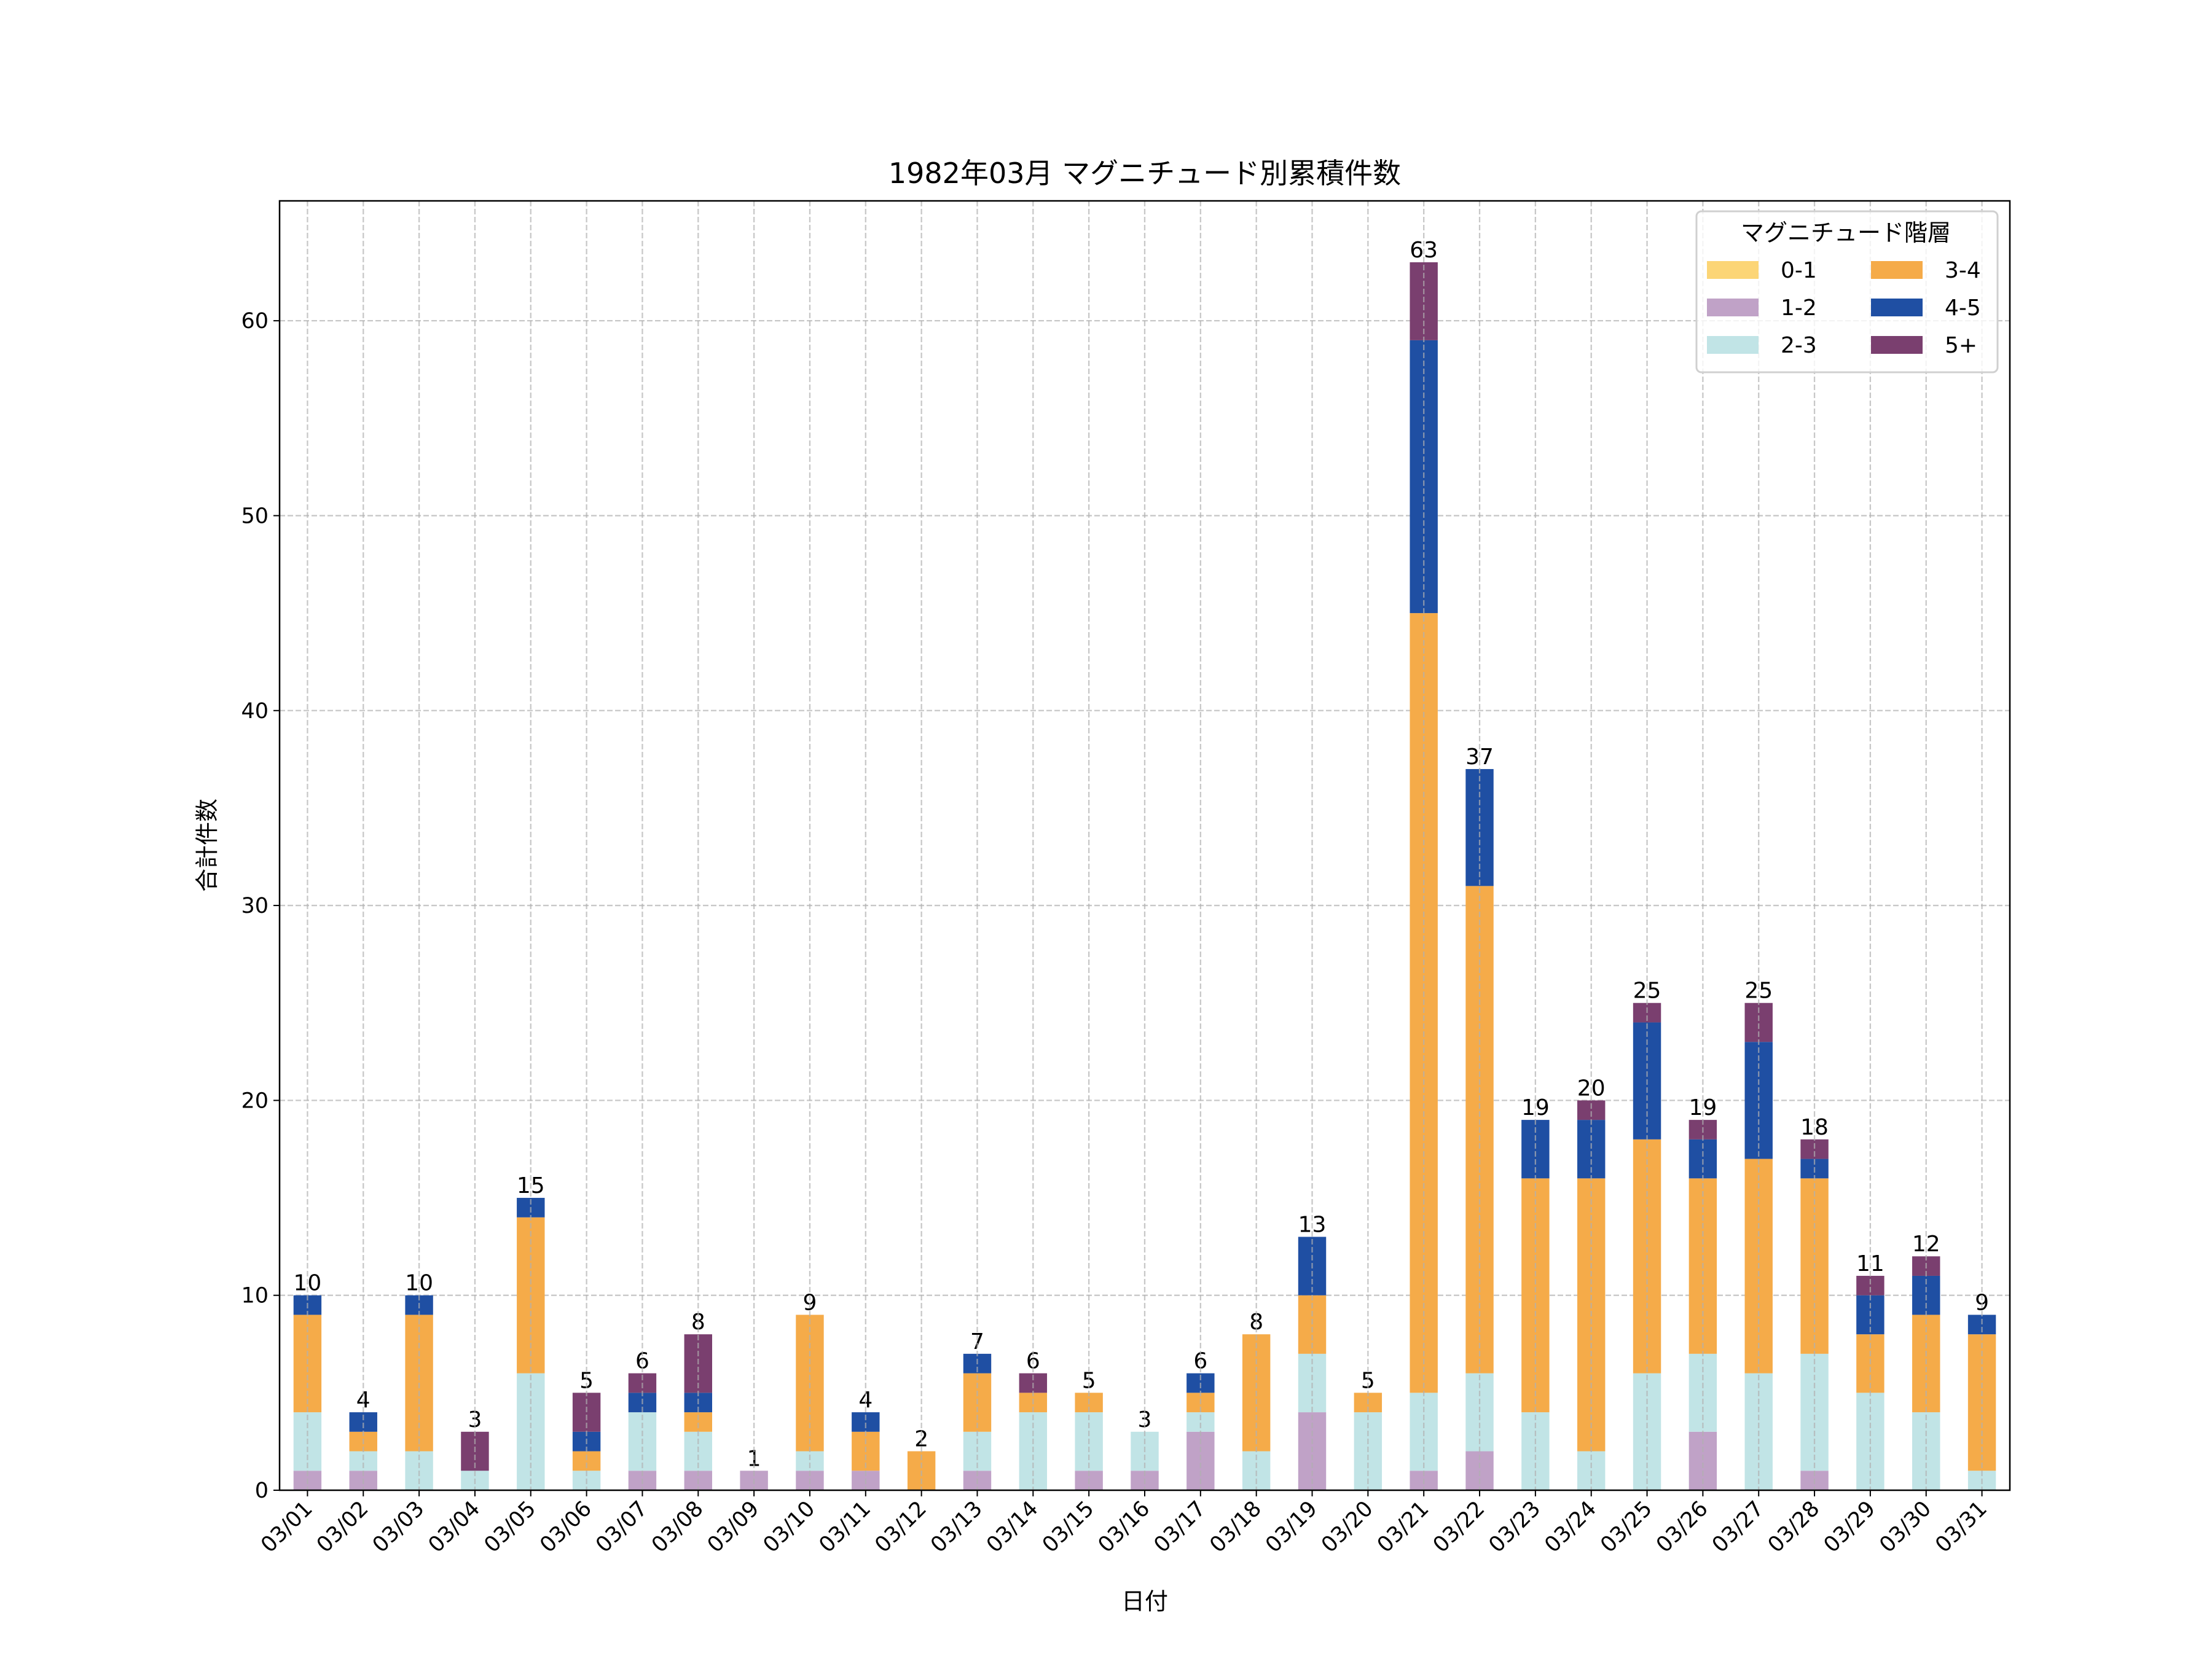  I want to click on x-axis-label: 日付, so click(1144, 1601).